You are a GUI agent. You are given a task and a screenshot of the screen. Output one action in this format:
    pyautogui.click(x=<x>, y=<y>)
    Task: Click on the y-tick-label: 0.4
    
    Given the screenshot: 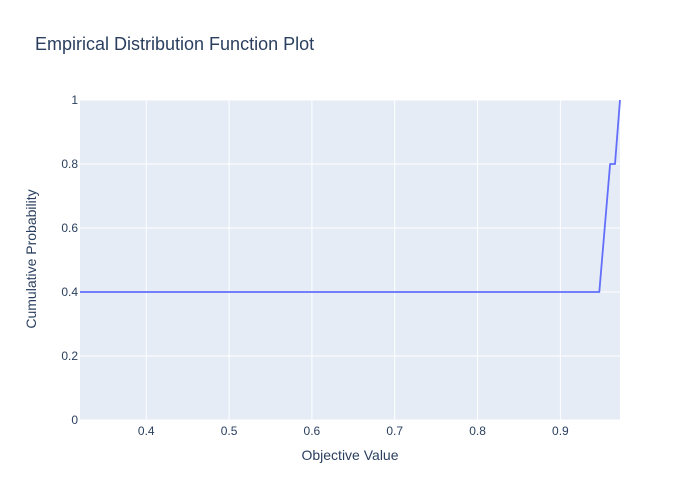 What is the action you would take?
    pyautogui.click(x=69, y=292)
    